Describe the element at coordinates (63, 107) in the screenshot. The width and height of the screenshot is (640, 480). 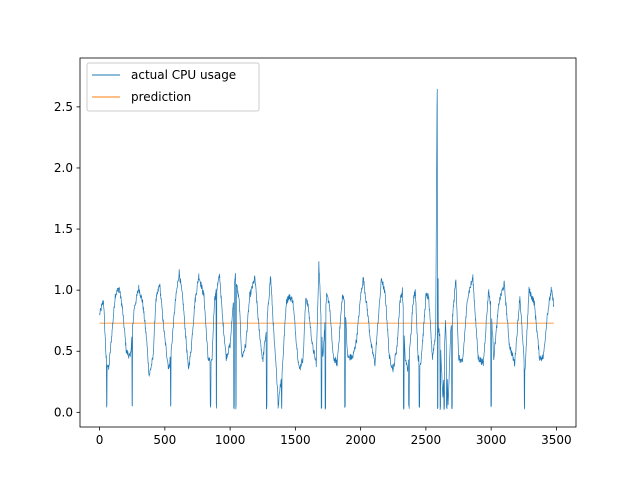
I see `y-tick-label: 2.5` at that location.